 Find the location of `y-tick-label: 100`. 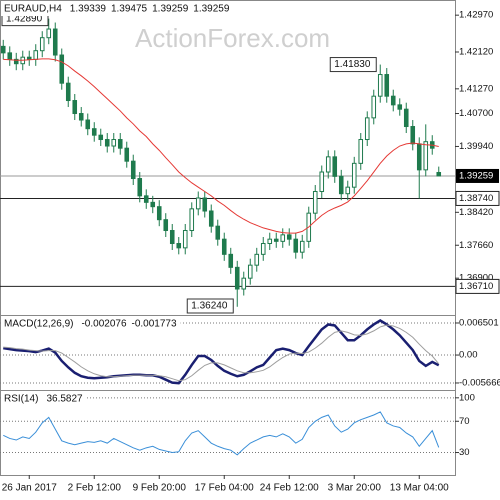

y-tick-label: 100 is located at coordinates (467, 397).